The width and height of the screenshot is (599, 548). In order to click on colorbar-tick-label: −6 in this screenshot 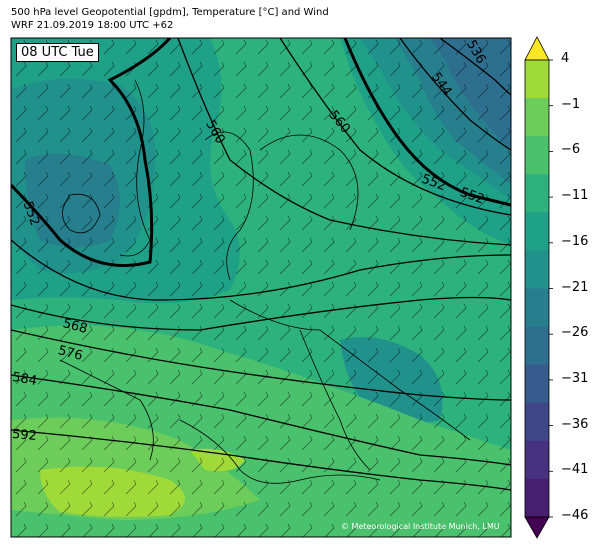, I will do `click(571, 150)`.